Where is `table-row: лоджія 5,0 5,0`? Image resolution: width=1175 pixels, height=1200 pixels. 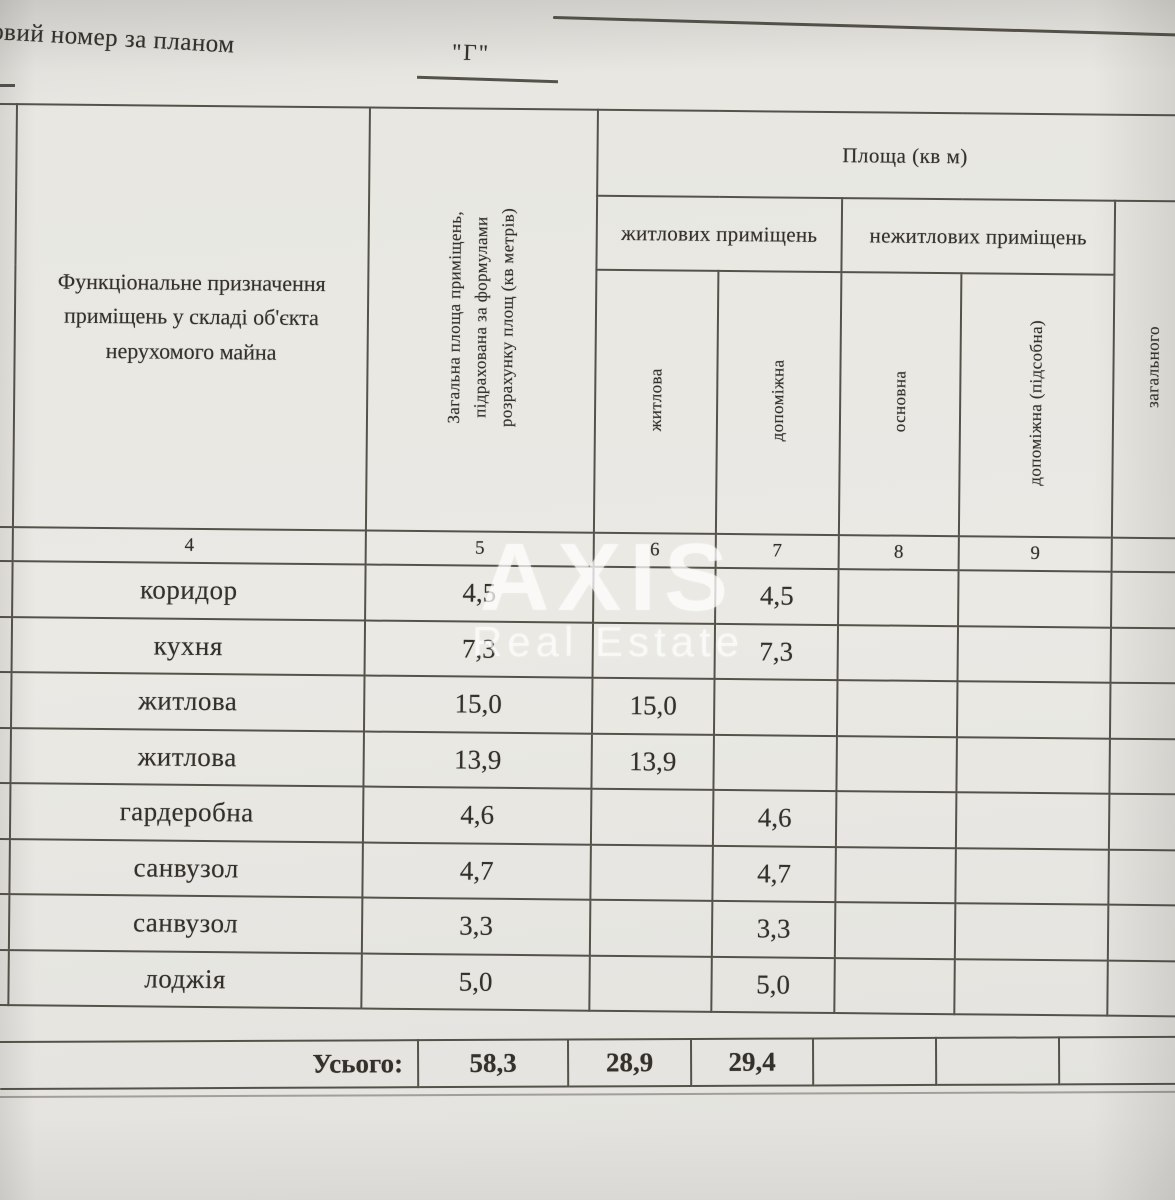
table-row: лоджія 5,0 5,0 is located at coordinates (587, 983).